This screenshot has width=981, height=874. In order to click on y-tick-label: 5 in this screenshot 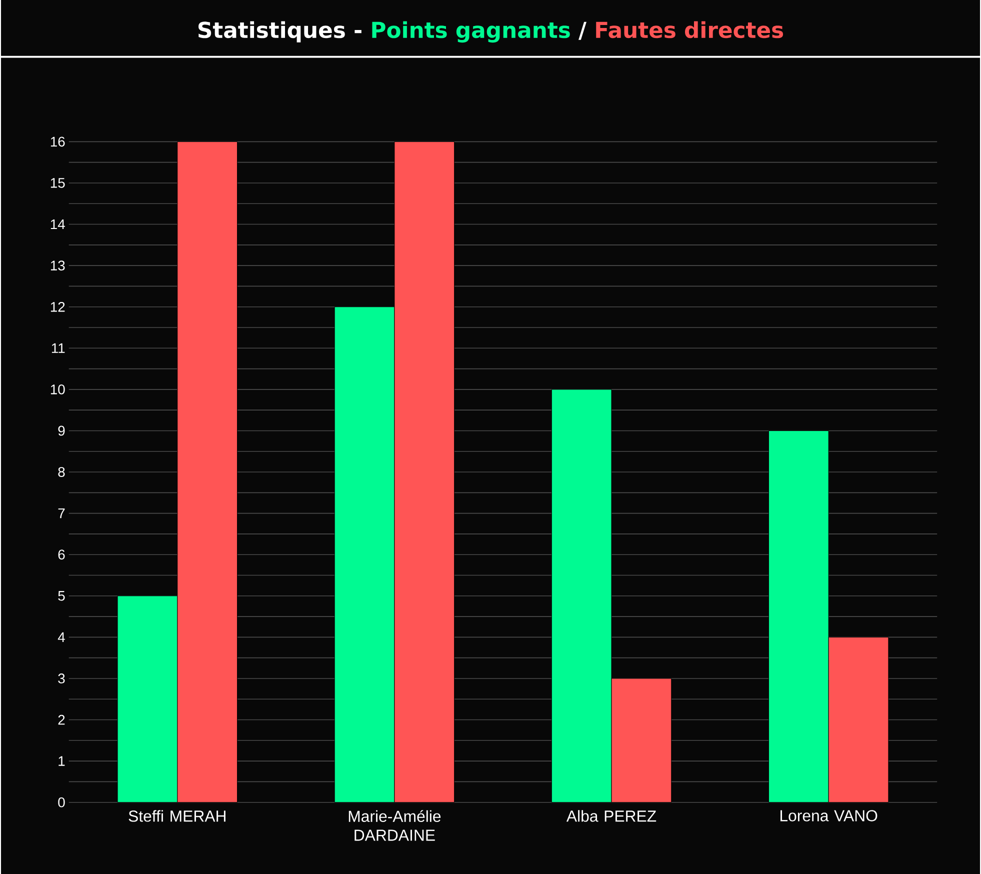, I will do `click(61, 595)`.